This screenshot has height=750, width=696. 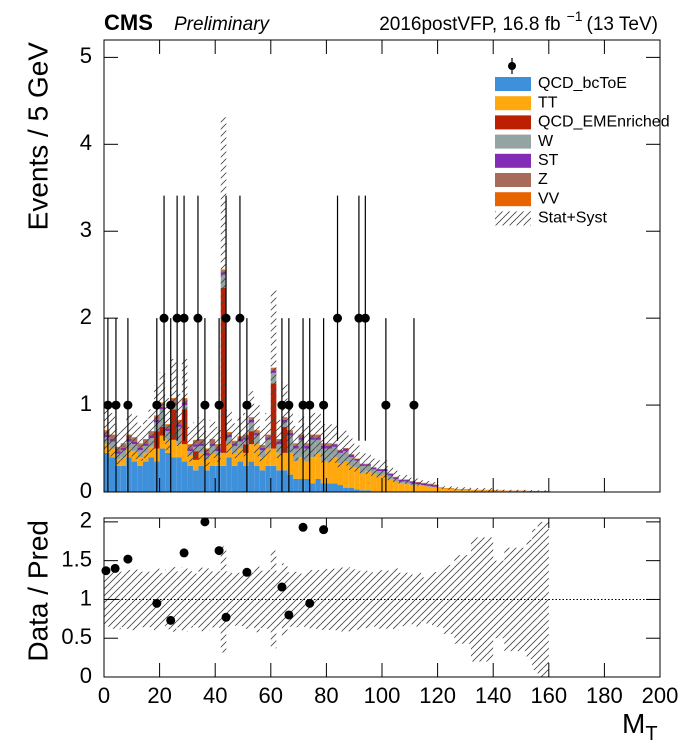 What do you see at coordinates (86, 316) in the screenshot?
I see `y-tick-label: 2` at bounding box center [86, 316].